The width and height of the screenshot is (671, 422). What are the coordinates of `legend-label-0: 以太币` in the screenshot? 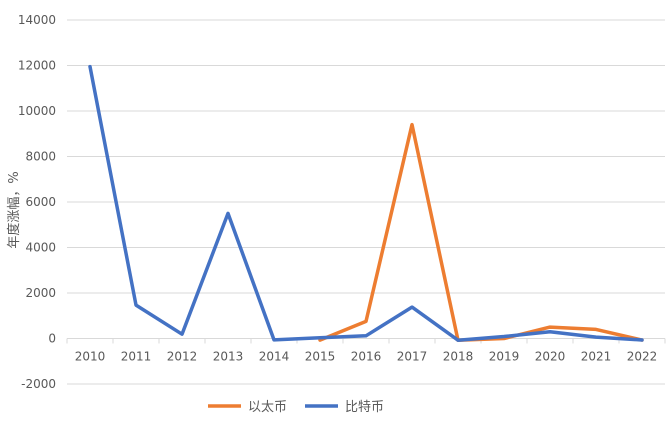 It's located at (267, 407).